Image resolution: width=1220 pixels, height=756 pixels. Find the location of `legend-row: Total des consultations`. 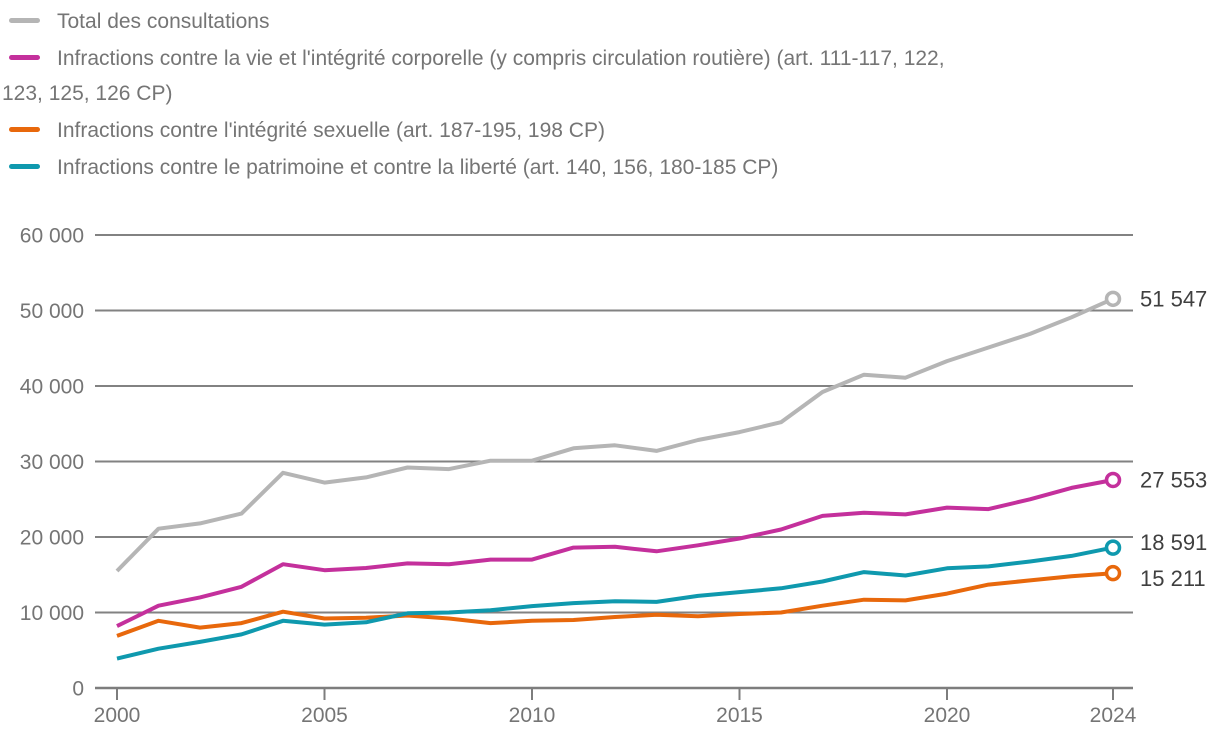

legend-row: Total des consultations is located at coordinates (608, 21).